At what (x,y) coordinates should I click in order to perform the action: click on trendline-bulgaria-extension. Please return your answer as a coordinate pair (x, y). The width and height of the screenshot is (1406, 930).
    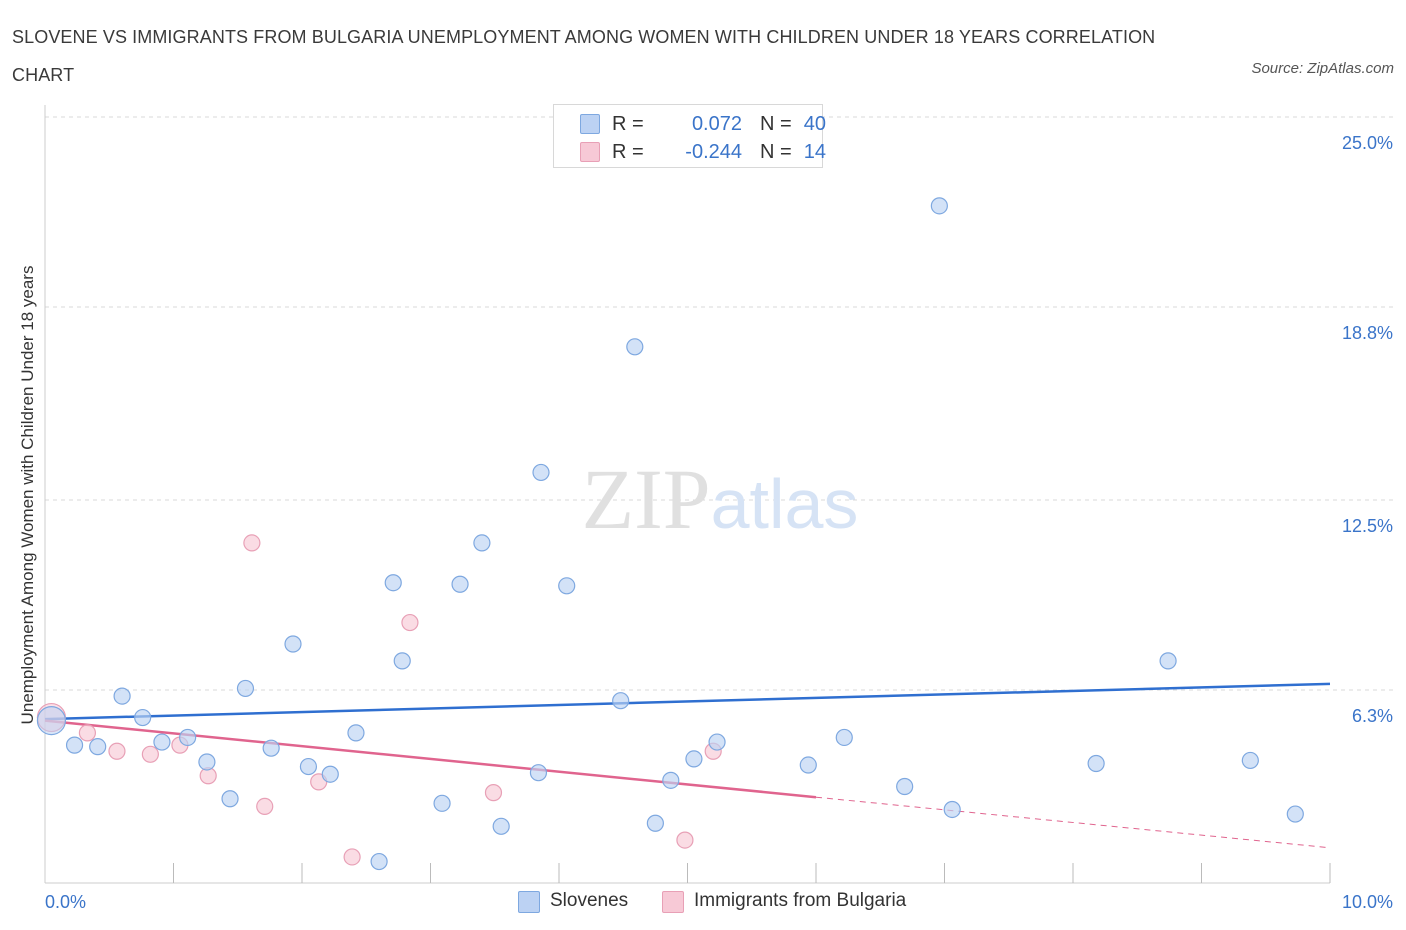
    Looking at the image, I should click on (1073, 822).